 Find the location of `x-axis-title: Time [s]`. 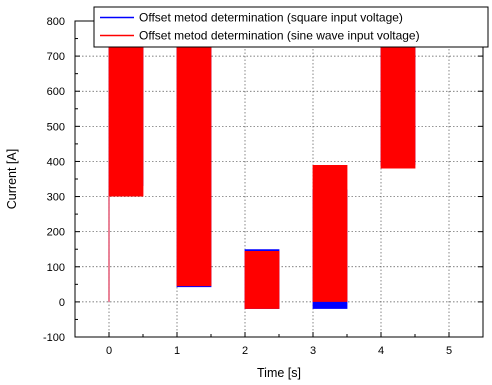

x-axis-title: Time [s] is located at coordinates (279, 373).